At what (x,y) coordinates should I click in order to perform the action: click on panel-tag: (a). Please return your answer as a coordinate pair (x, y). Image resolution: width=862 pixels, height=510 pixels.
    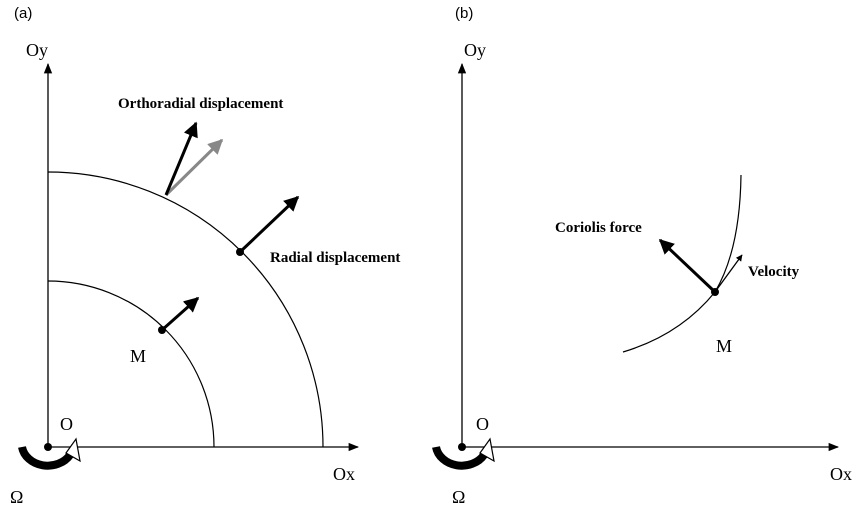
    Looking at the image, I should click on (23, 13).